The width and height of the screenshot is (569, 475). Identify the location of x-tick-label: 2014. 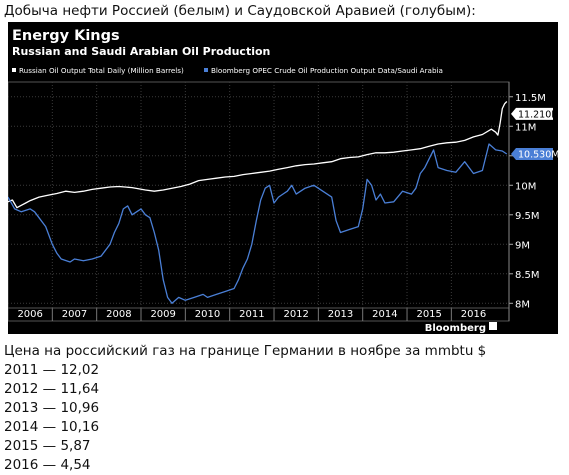
(384, 314).